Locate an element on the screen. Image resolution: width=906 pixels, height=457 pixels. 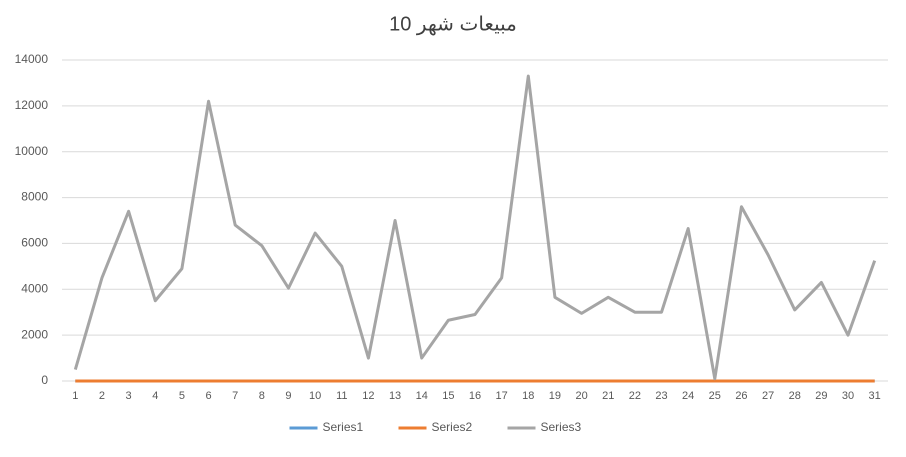
x-tick-label: 28 is located at coordinates (795, 396).